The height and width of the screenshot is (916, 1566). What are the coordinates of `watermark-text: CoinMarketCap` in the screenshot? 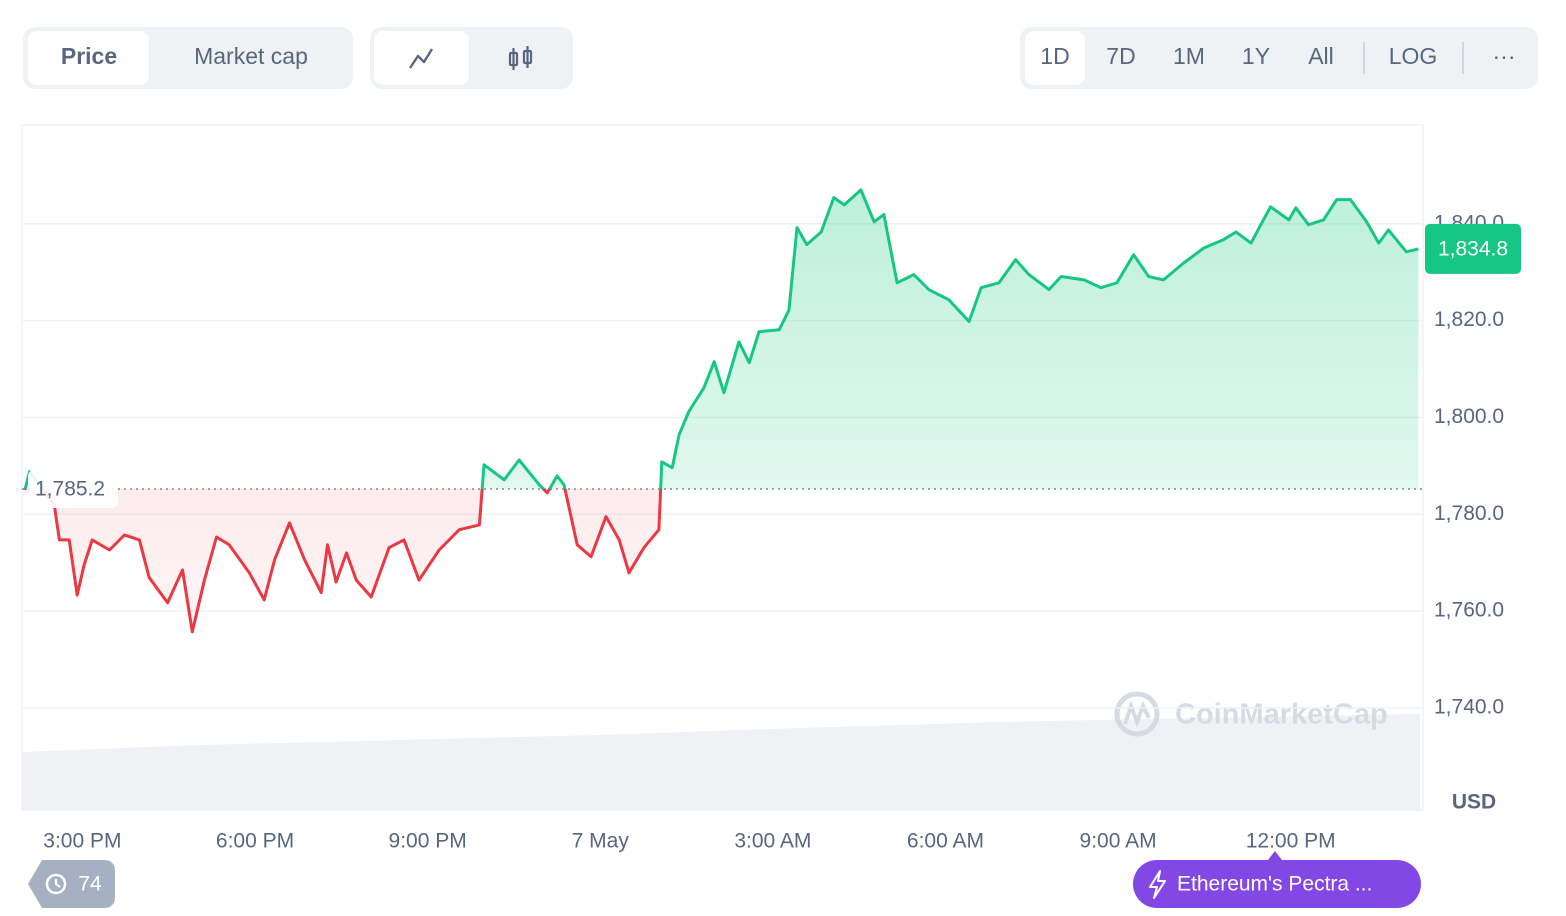 It's located at (1281, 715).